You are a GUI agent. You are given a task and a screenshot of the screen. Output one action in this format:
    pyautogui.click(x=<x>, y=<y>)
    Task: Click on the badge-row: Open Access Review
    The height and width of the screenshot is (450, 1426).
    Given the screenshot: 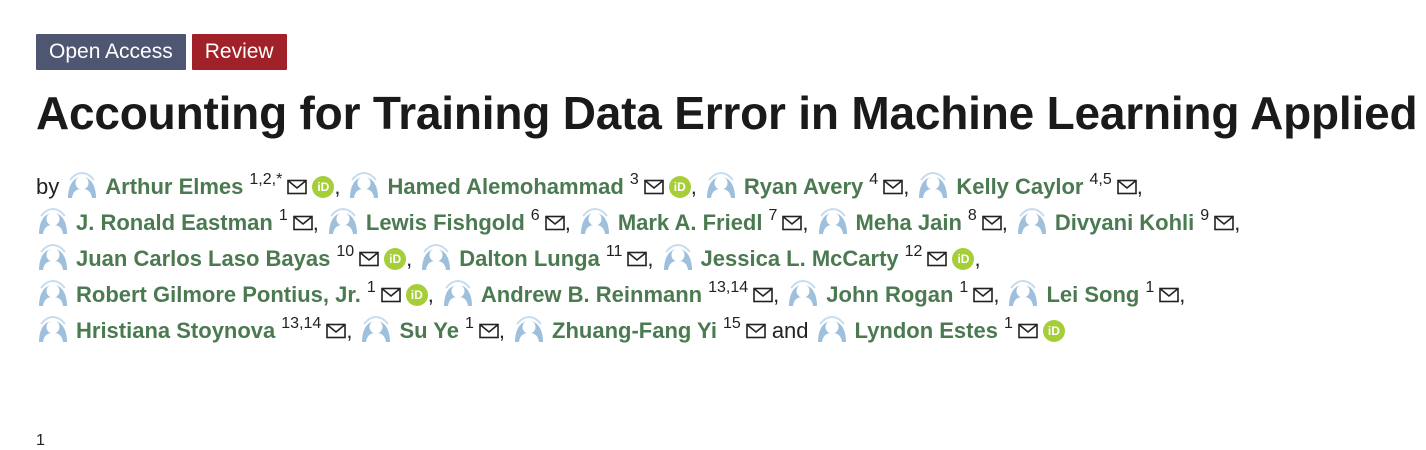 What is the action you would take?
    pyautogui.click(x=726, y=52)
    